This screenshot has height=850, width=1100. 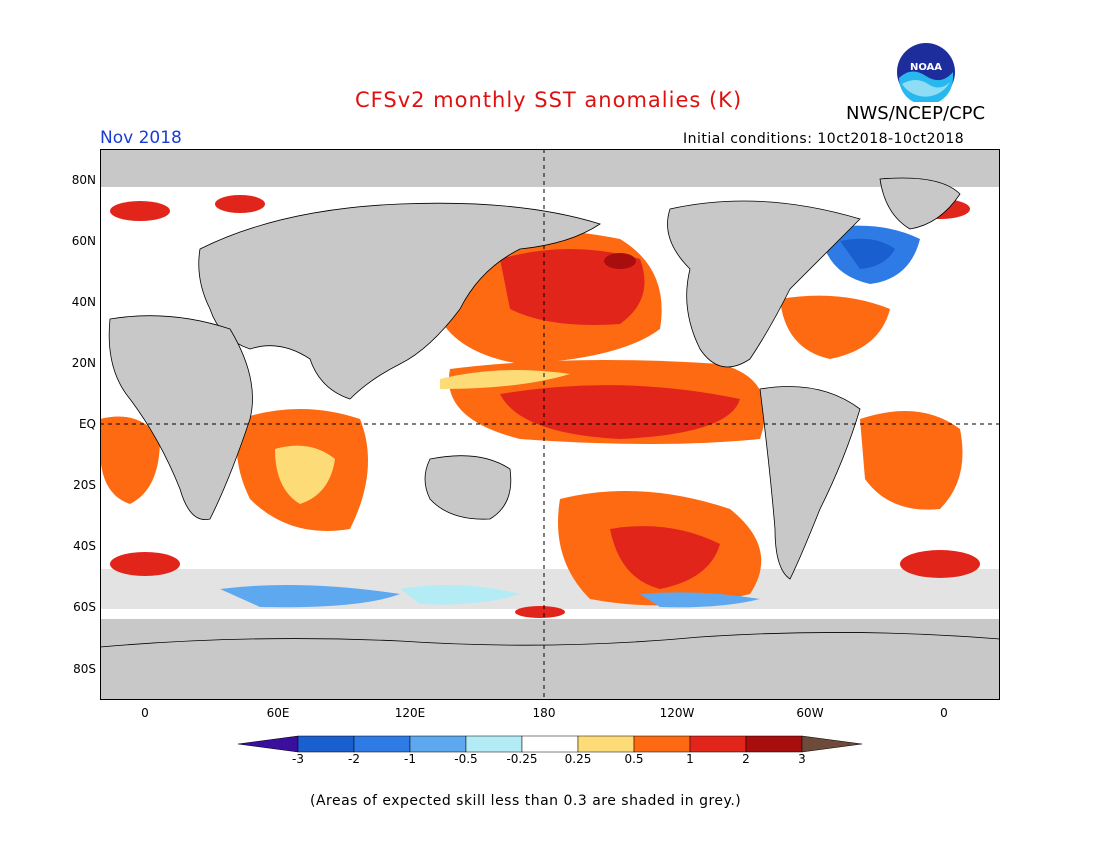 What do you see at coordinates (466, 759) in the screenshot?
I see `colorbar-label: -0.5` at bounding box center [466, 759].